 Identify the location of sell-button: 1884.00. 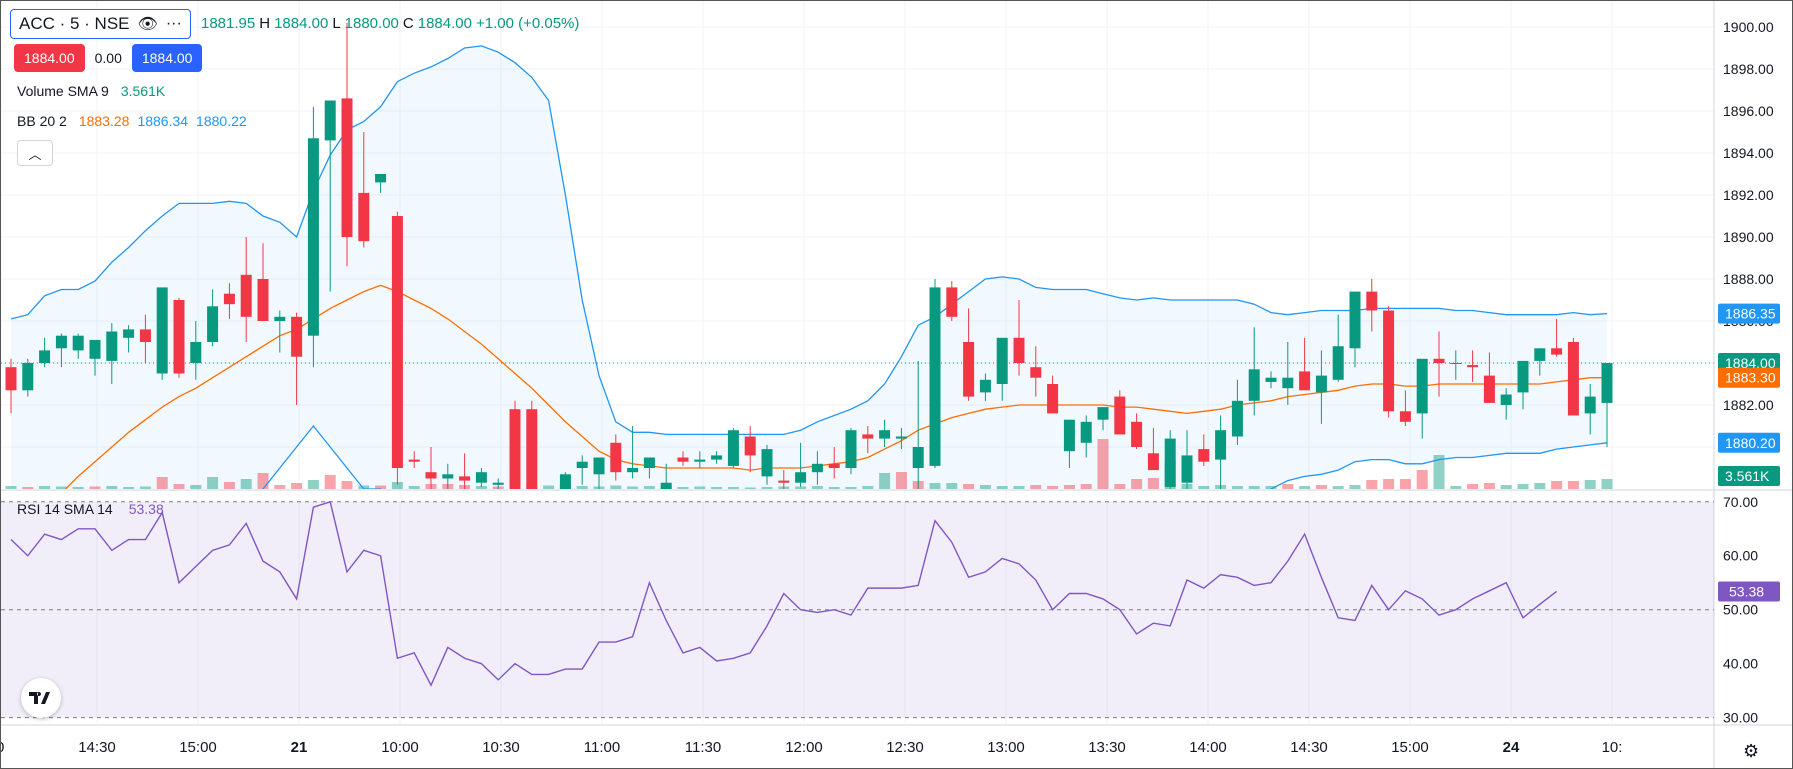
(49, 58).